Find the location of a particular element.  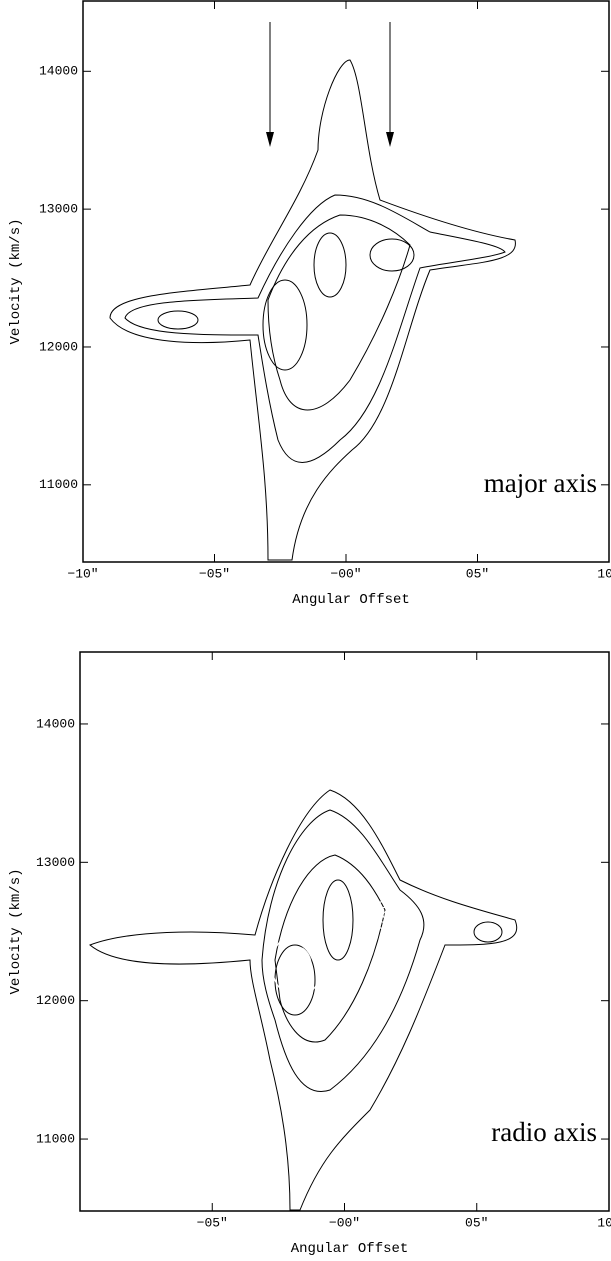

annotation: major axis is located at coordinates (540, 483).